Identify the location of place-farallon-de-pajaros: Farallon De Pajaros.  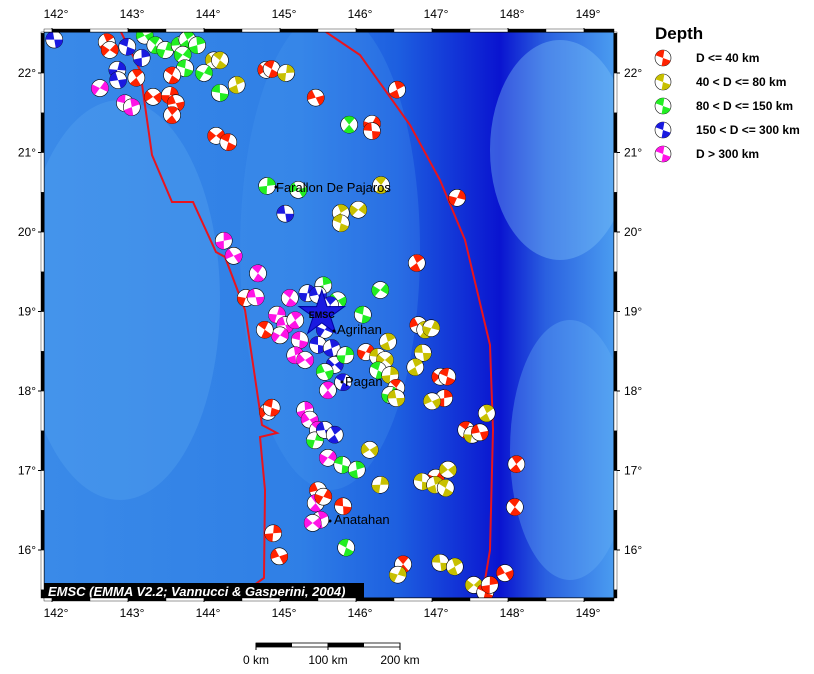
(333, 187).